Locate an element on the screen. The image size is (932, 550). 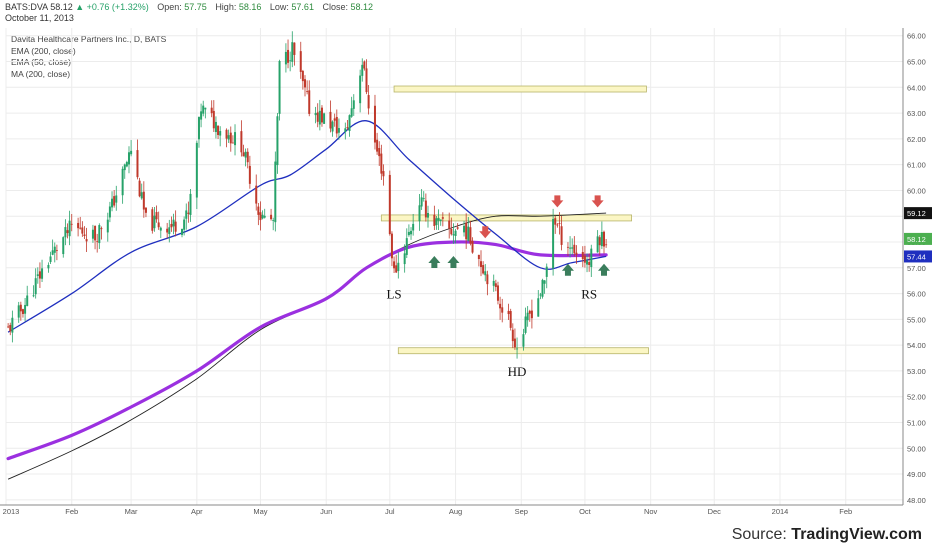
low-label: Low: is located at coordinates (279, 7).